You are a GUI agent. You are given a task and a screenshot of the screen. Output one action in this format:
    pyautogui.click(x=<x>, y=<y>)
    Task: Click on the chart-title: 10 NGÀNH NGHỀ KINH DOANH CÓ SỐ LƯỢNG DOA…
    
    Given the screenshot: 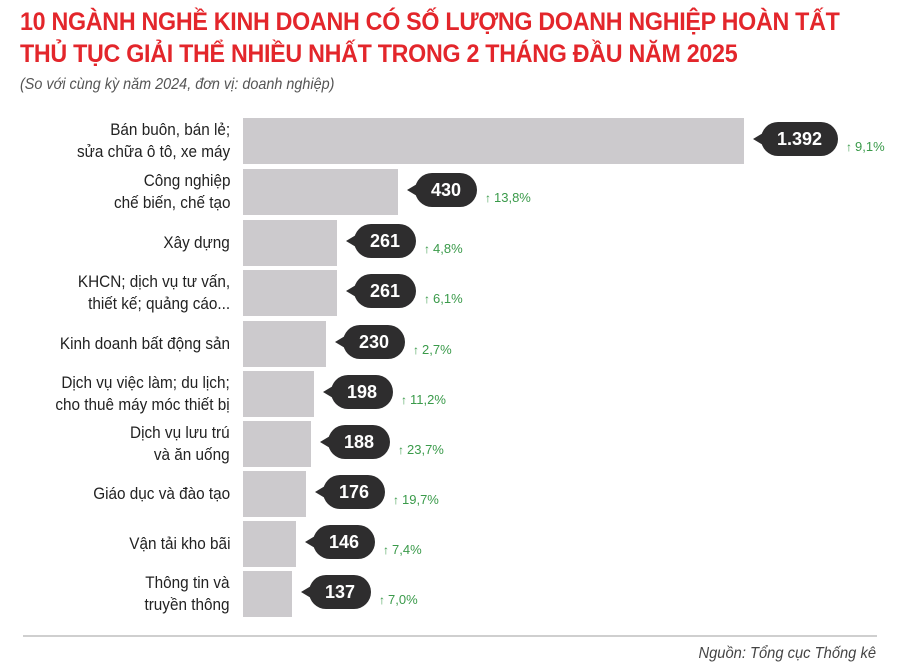 What is the action you would take?
    pyautogui.click(x=430, y=38)
    